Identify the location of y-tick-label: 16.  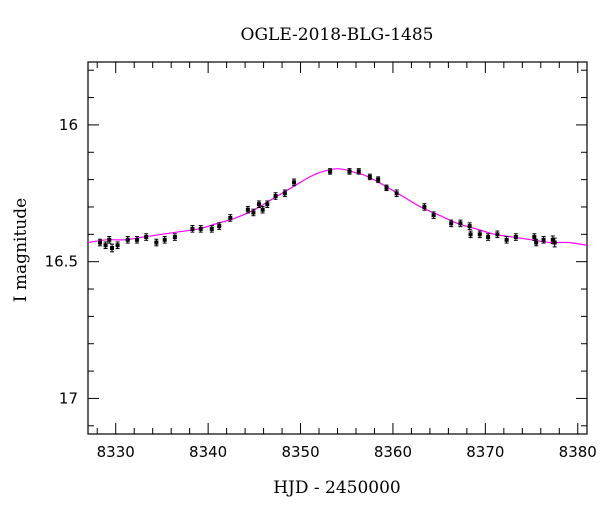
(68, 125).